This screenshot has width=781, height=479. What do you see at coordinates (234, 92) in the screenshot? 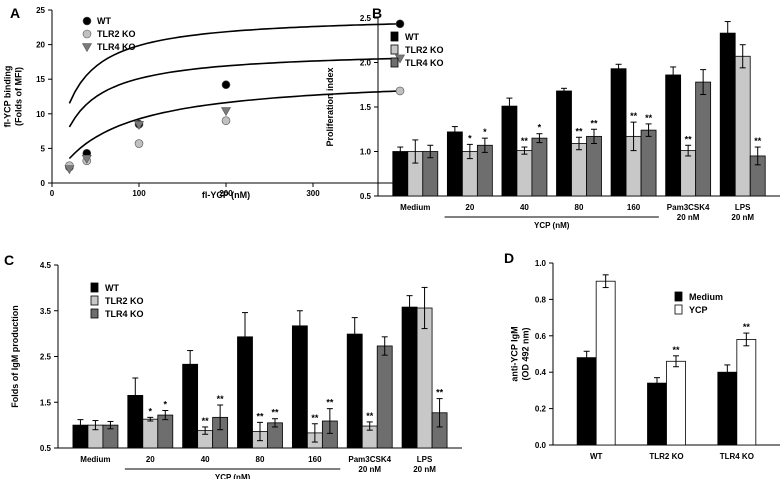
I see `fit-curve-tlr4-ko` at bounding box center [234, 92].